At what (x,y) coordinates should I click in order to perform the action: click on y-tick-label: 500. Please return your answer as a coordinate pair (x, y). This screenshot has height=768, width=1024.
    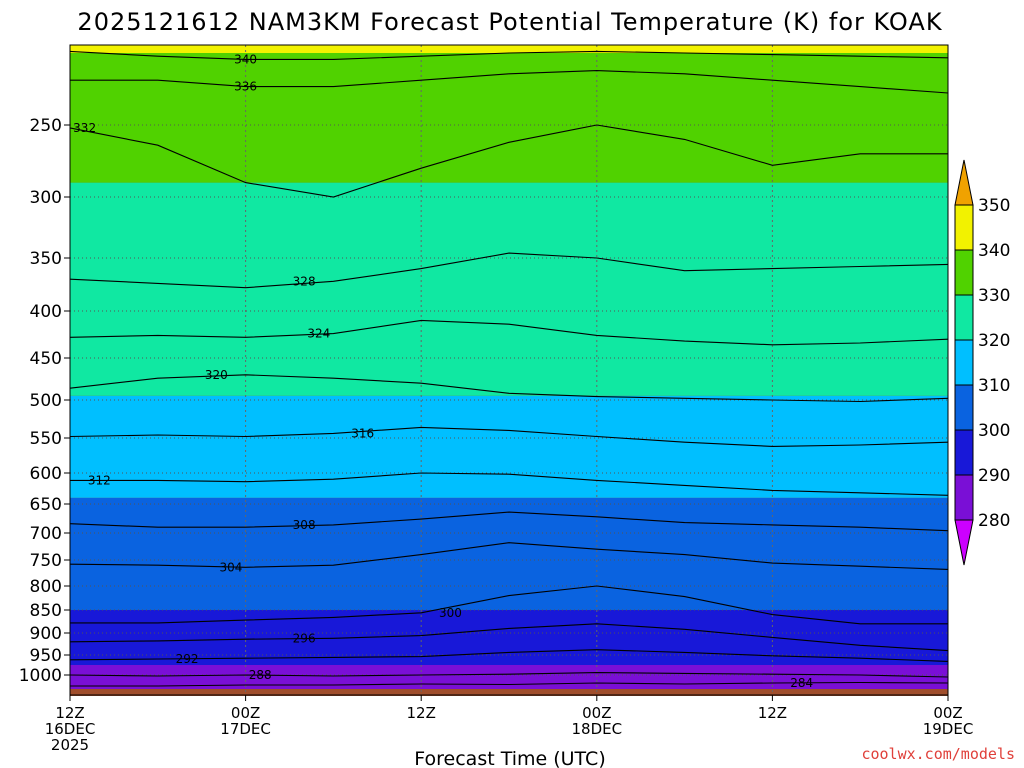
    Looking at the image, I should click on (46, 401).